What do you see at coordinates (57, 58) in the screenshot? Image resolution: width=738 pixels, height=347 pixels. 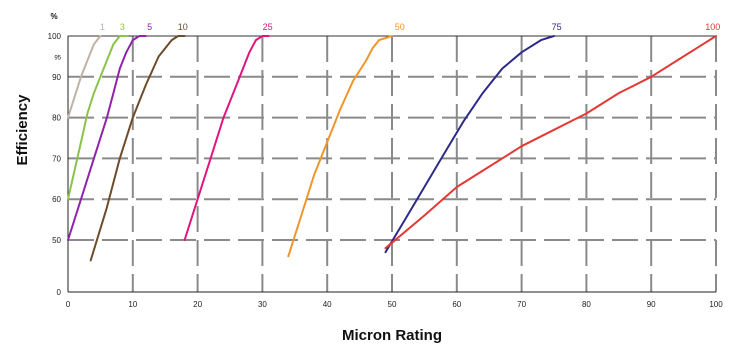 I see `y-tick-label: 95` at bounding box center [57, 58].